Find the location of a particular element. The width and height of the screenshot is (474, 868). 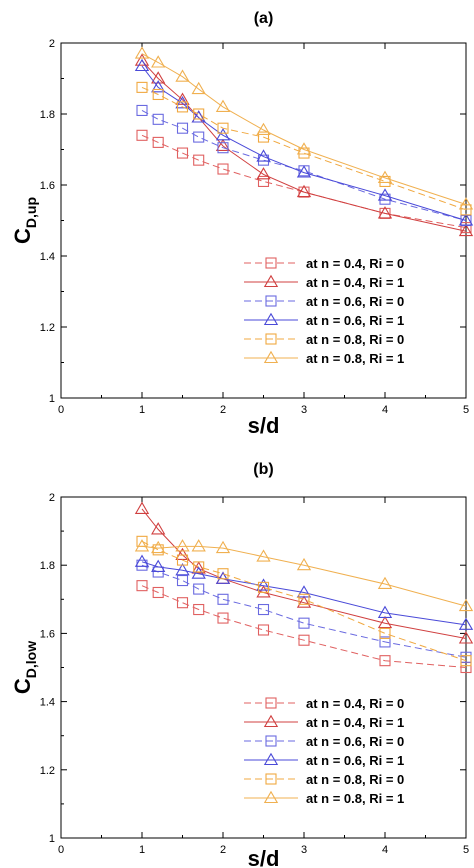

y-axis-label-subscript: D,up is located at coordinates (31, 212).